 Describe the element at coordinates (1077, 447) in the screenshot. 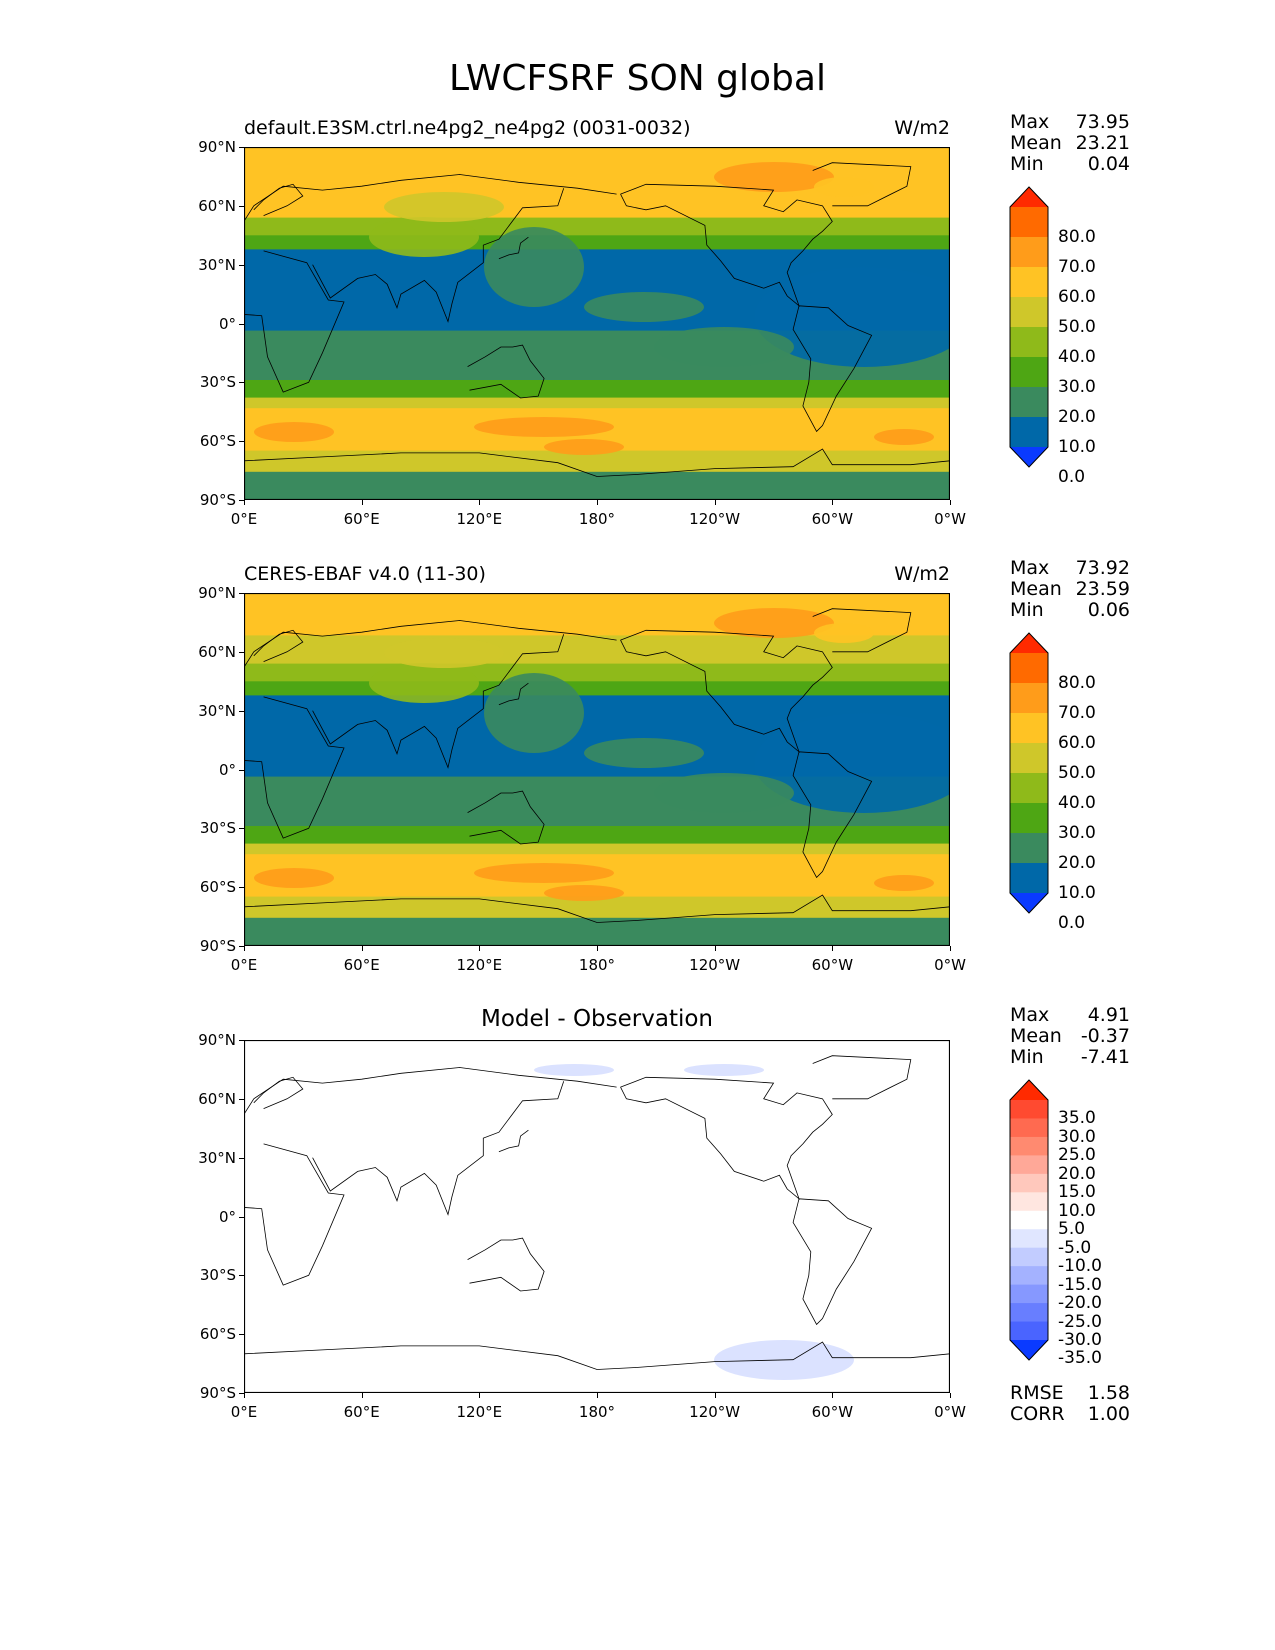

I see `colorbar-label: 10.0` at that location.